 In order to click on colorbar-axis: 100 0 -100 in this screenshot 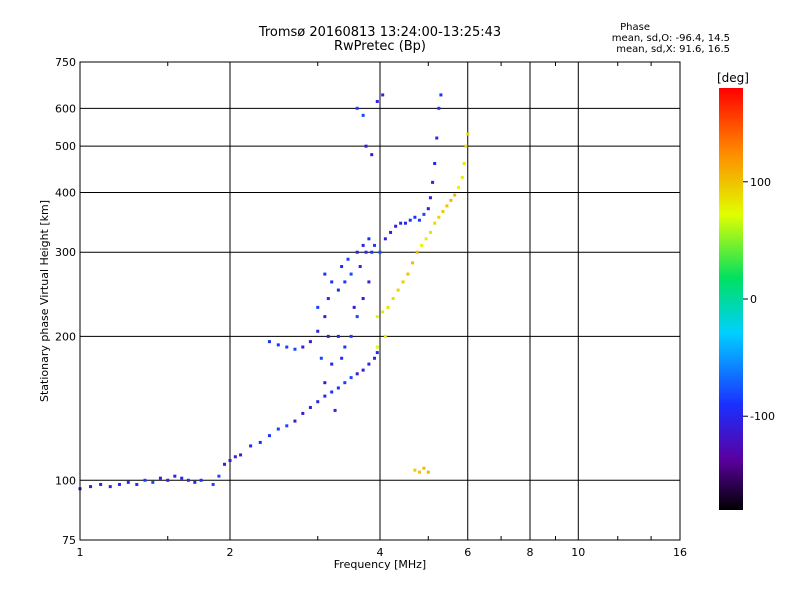, I will do `click(759, 299)`.